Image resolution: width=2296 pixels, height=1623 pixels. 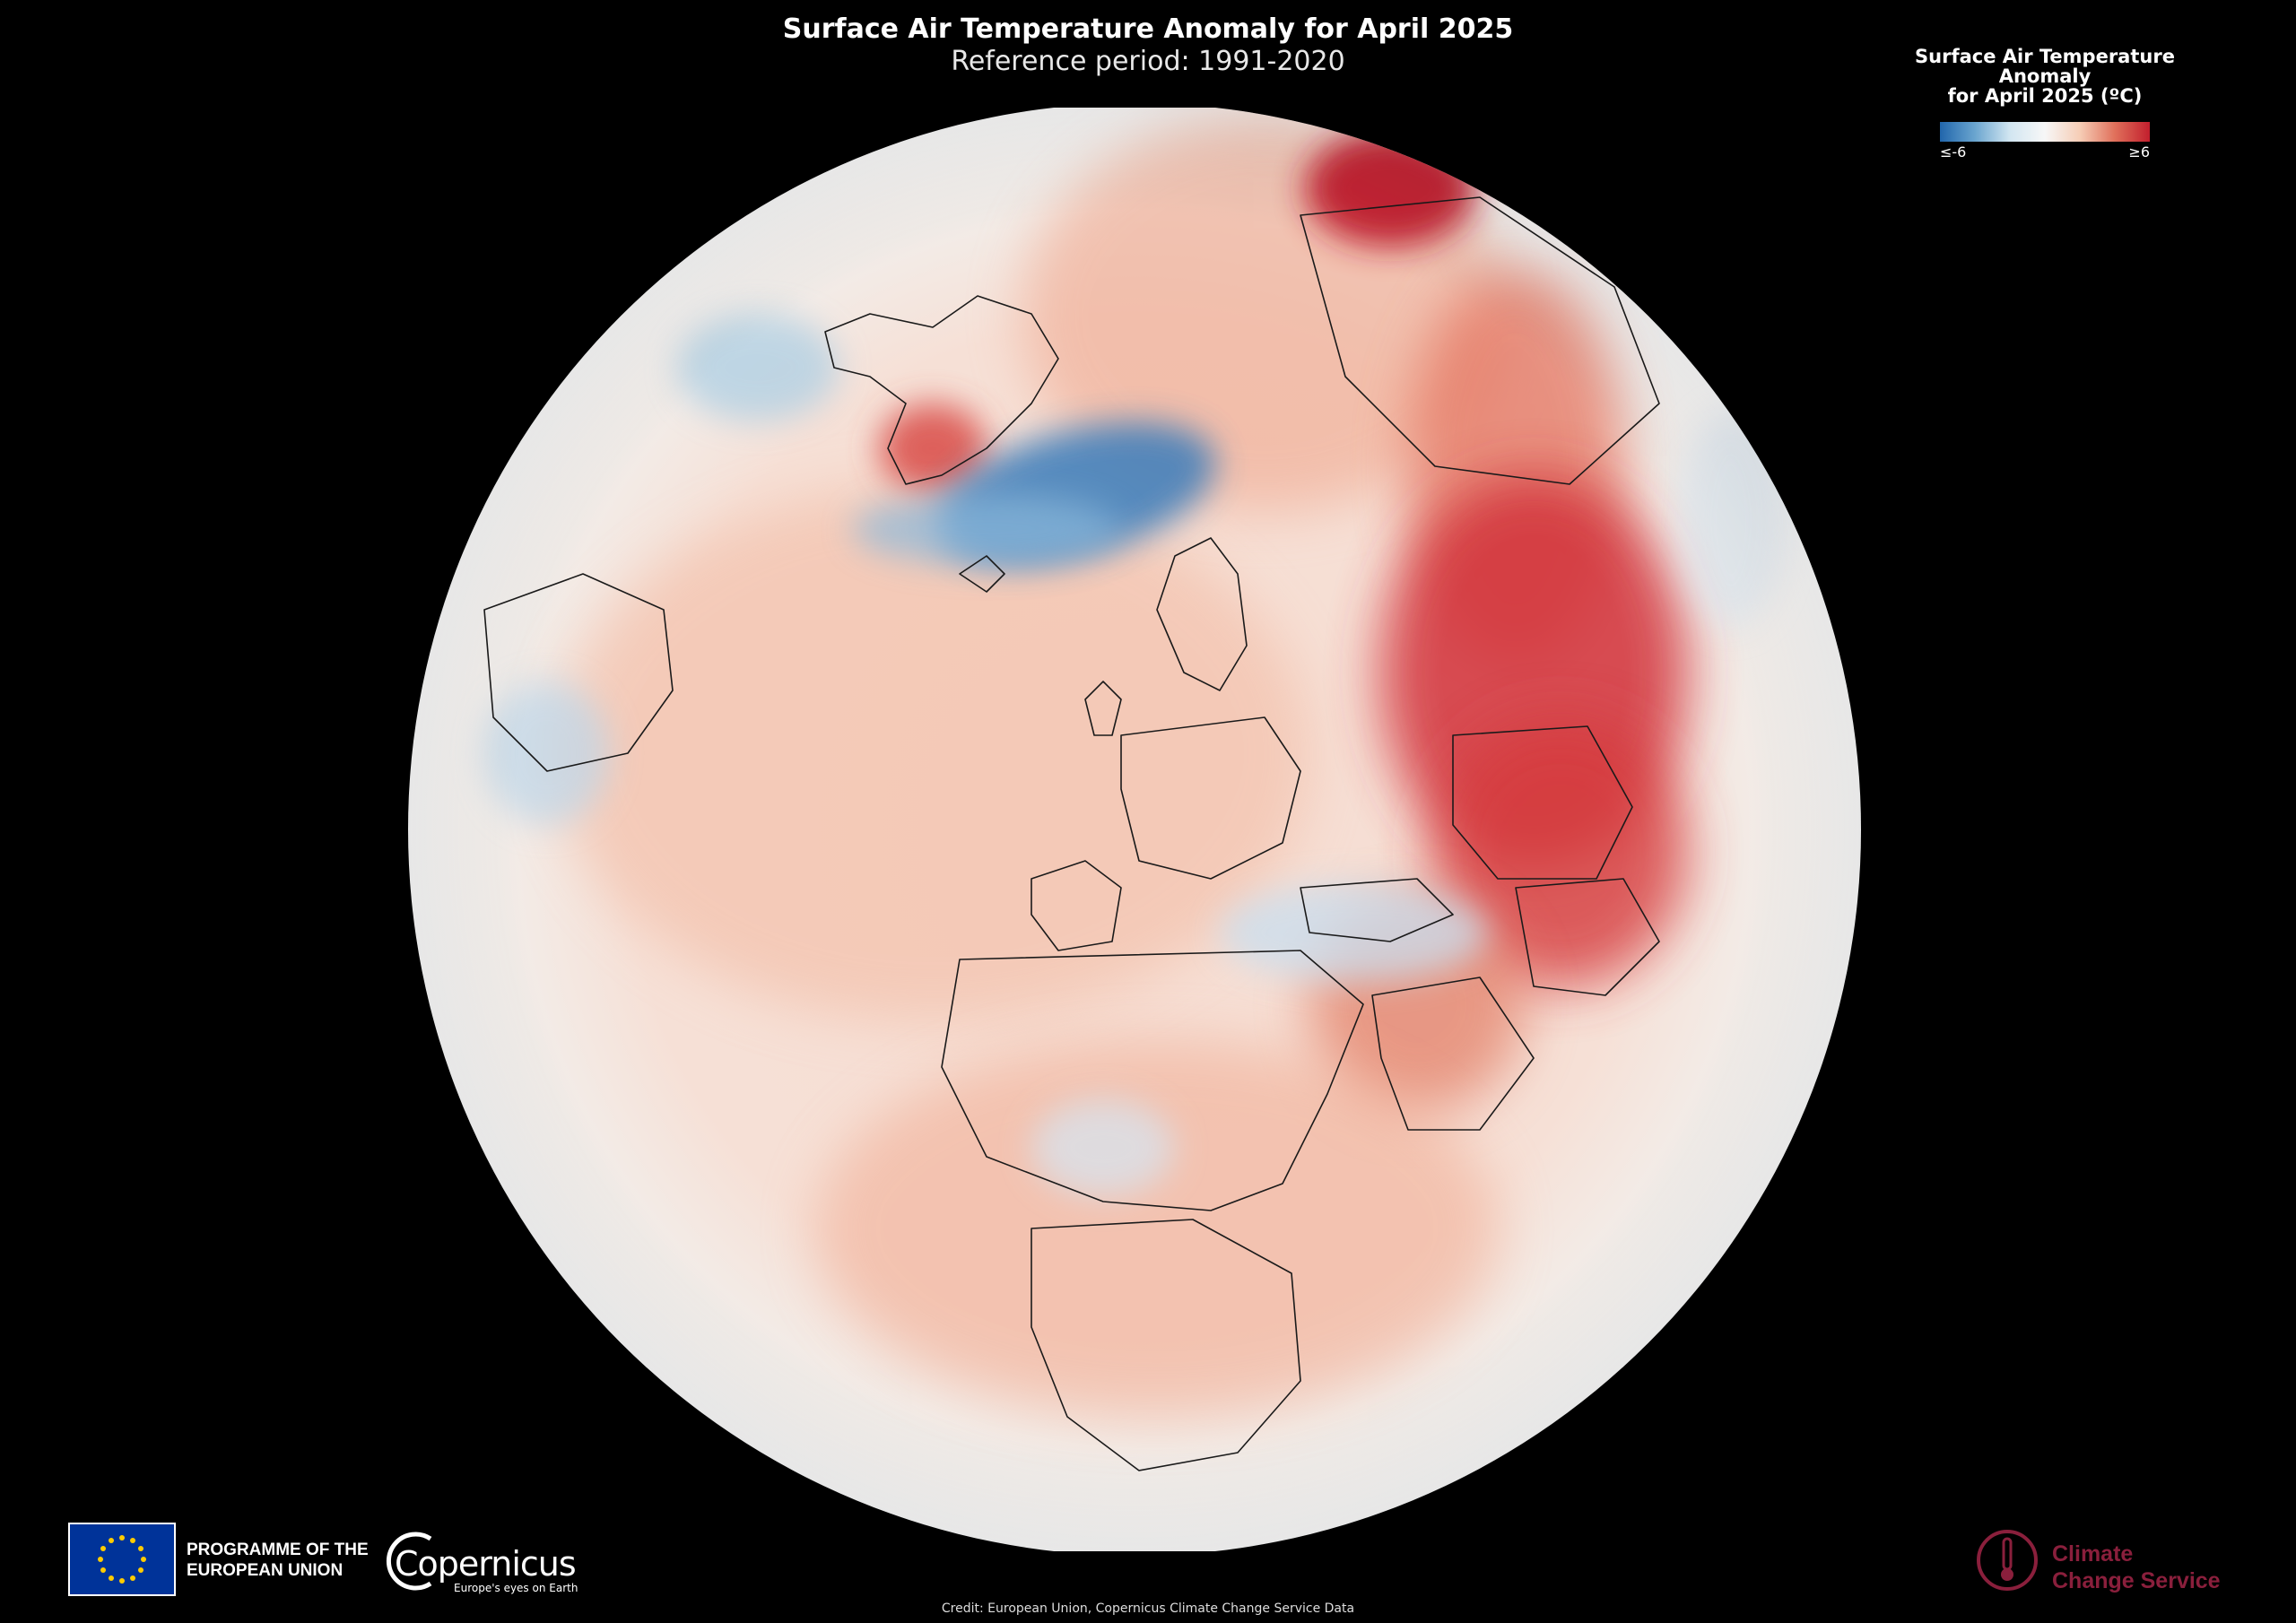 I want to click on copernicus-logo: Copernicus Europe's eyes on Earth, so click(x=477, y=1561).